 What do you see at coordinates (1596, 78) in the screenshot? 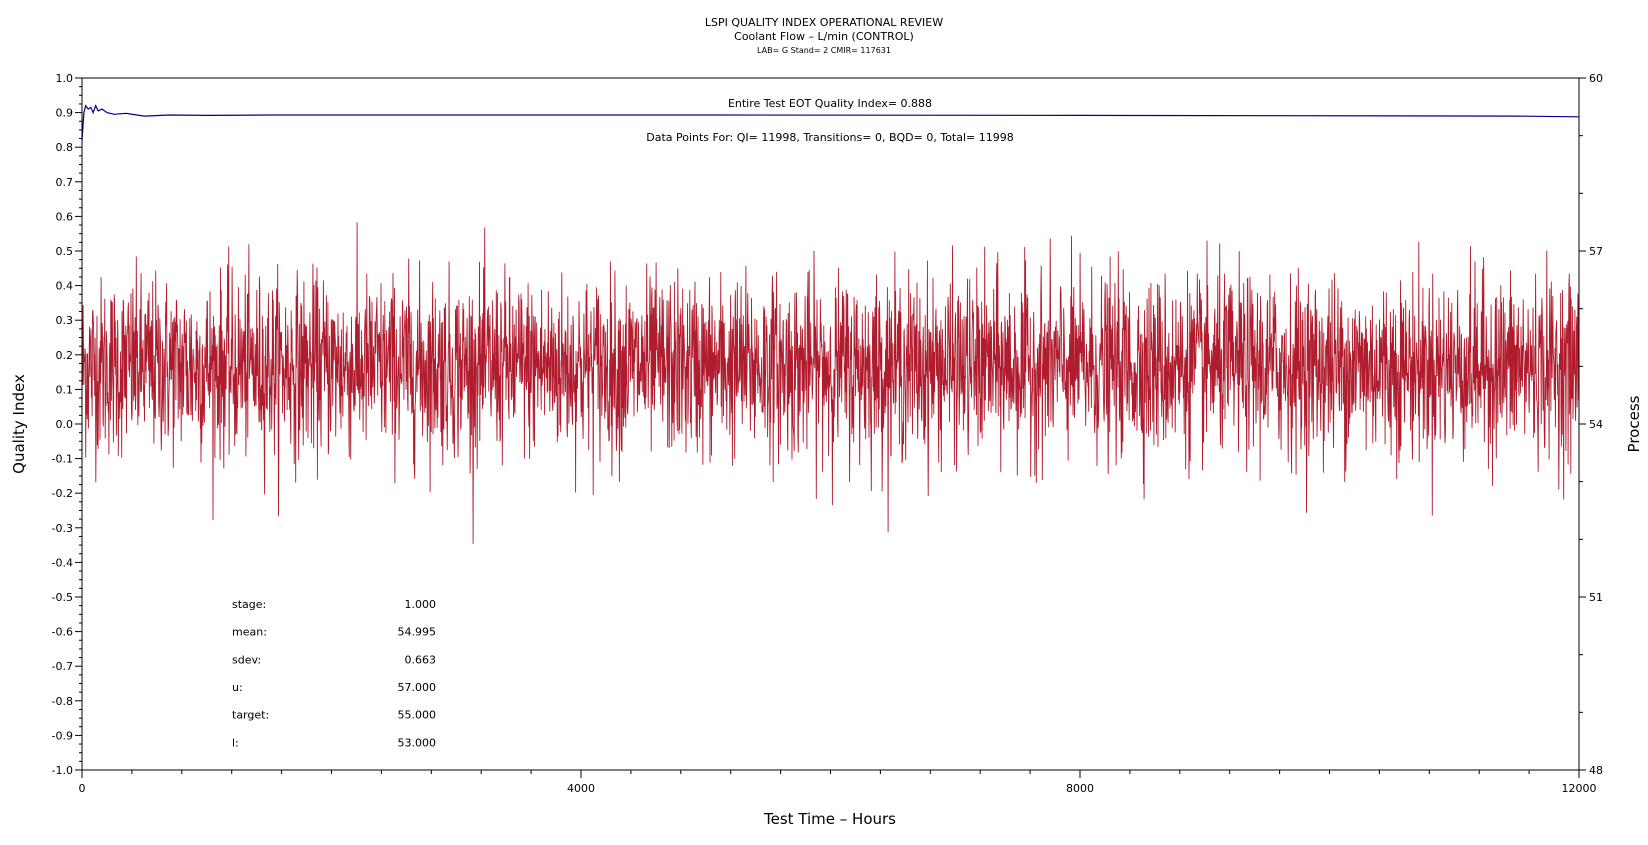
I see `y2-tick-label: 60` at bounding box center [1596, 78].